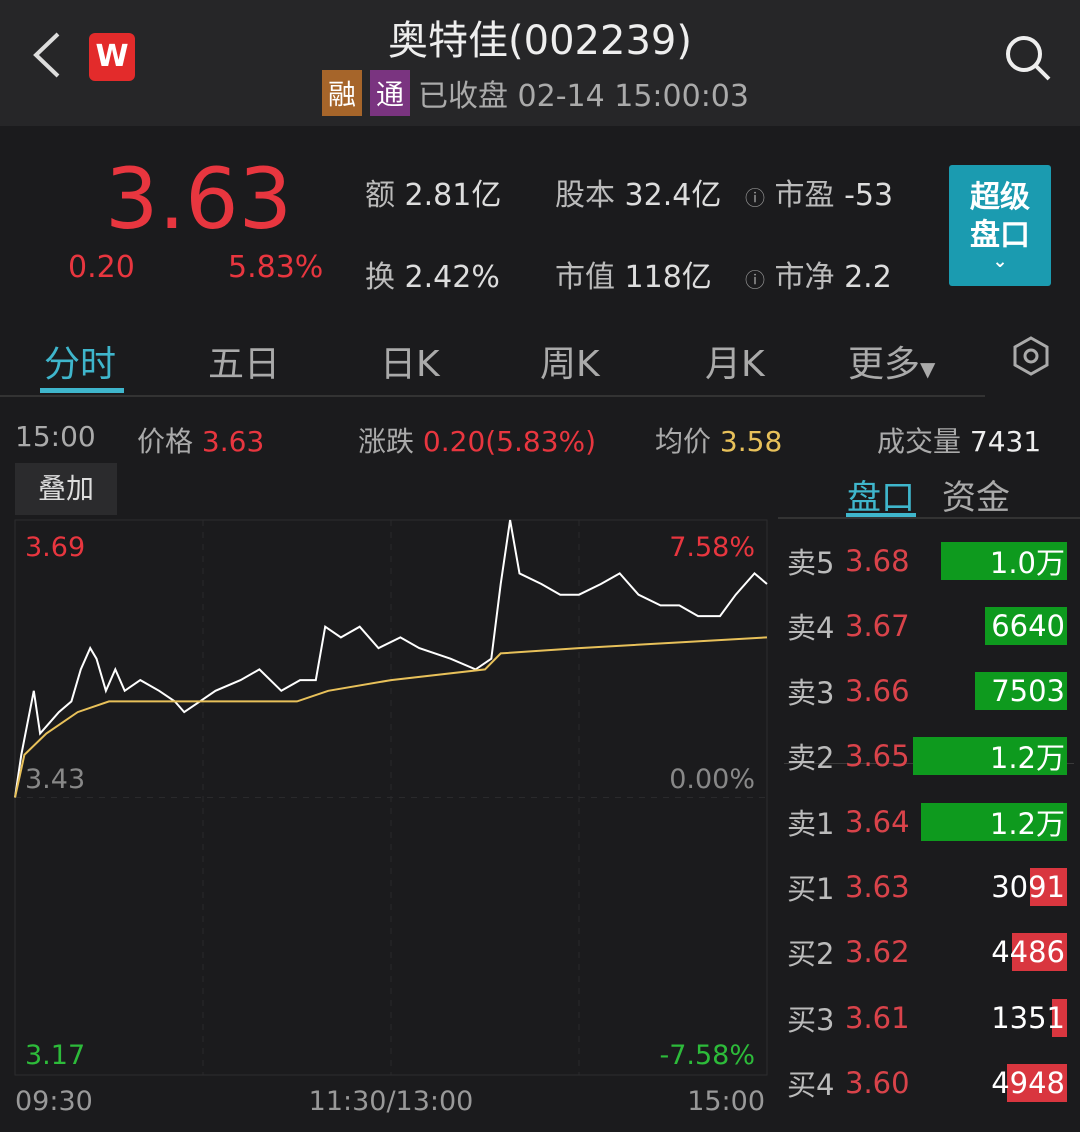  I want to click on ask-row: 卖5 3.68 1.0万, so click(927, 560).